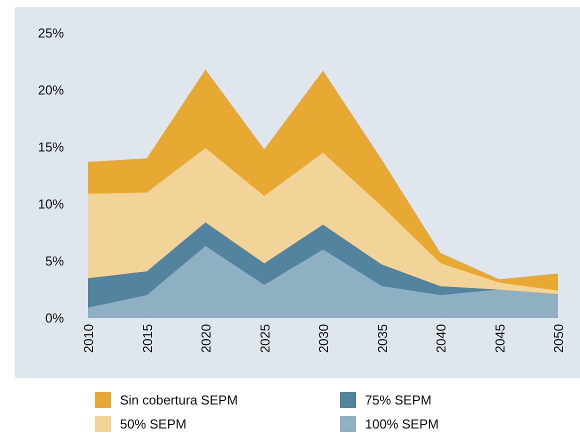 This screenshot has width=580, height=441. Describe the element at coordinates (51, 33) in the screenshot. I see `y-tick-label: 25%` at that location.